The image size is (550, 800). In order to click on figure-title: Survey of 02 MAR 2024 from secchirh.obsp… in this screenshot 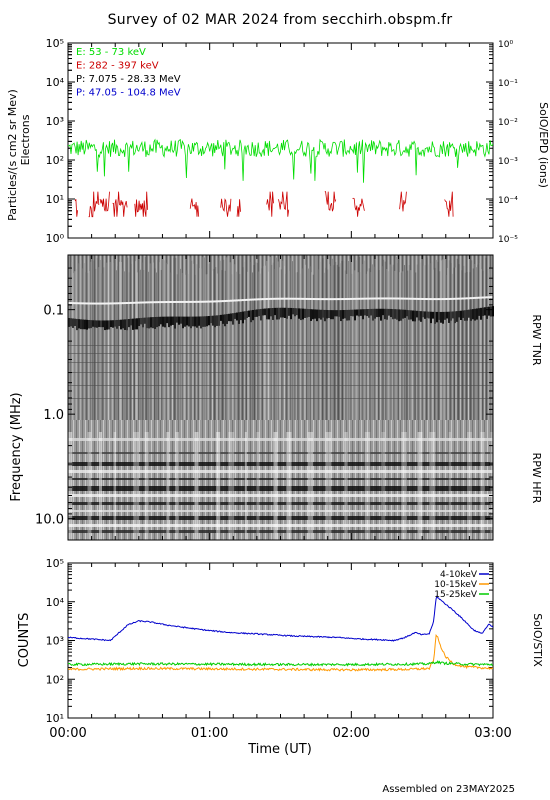, I will do `click(280, 20)`.